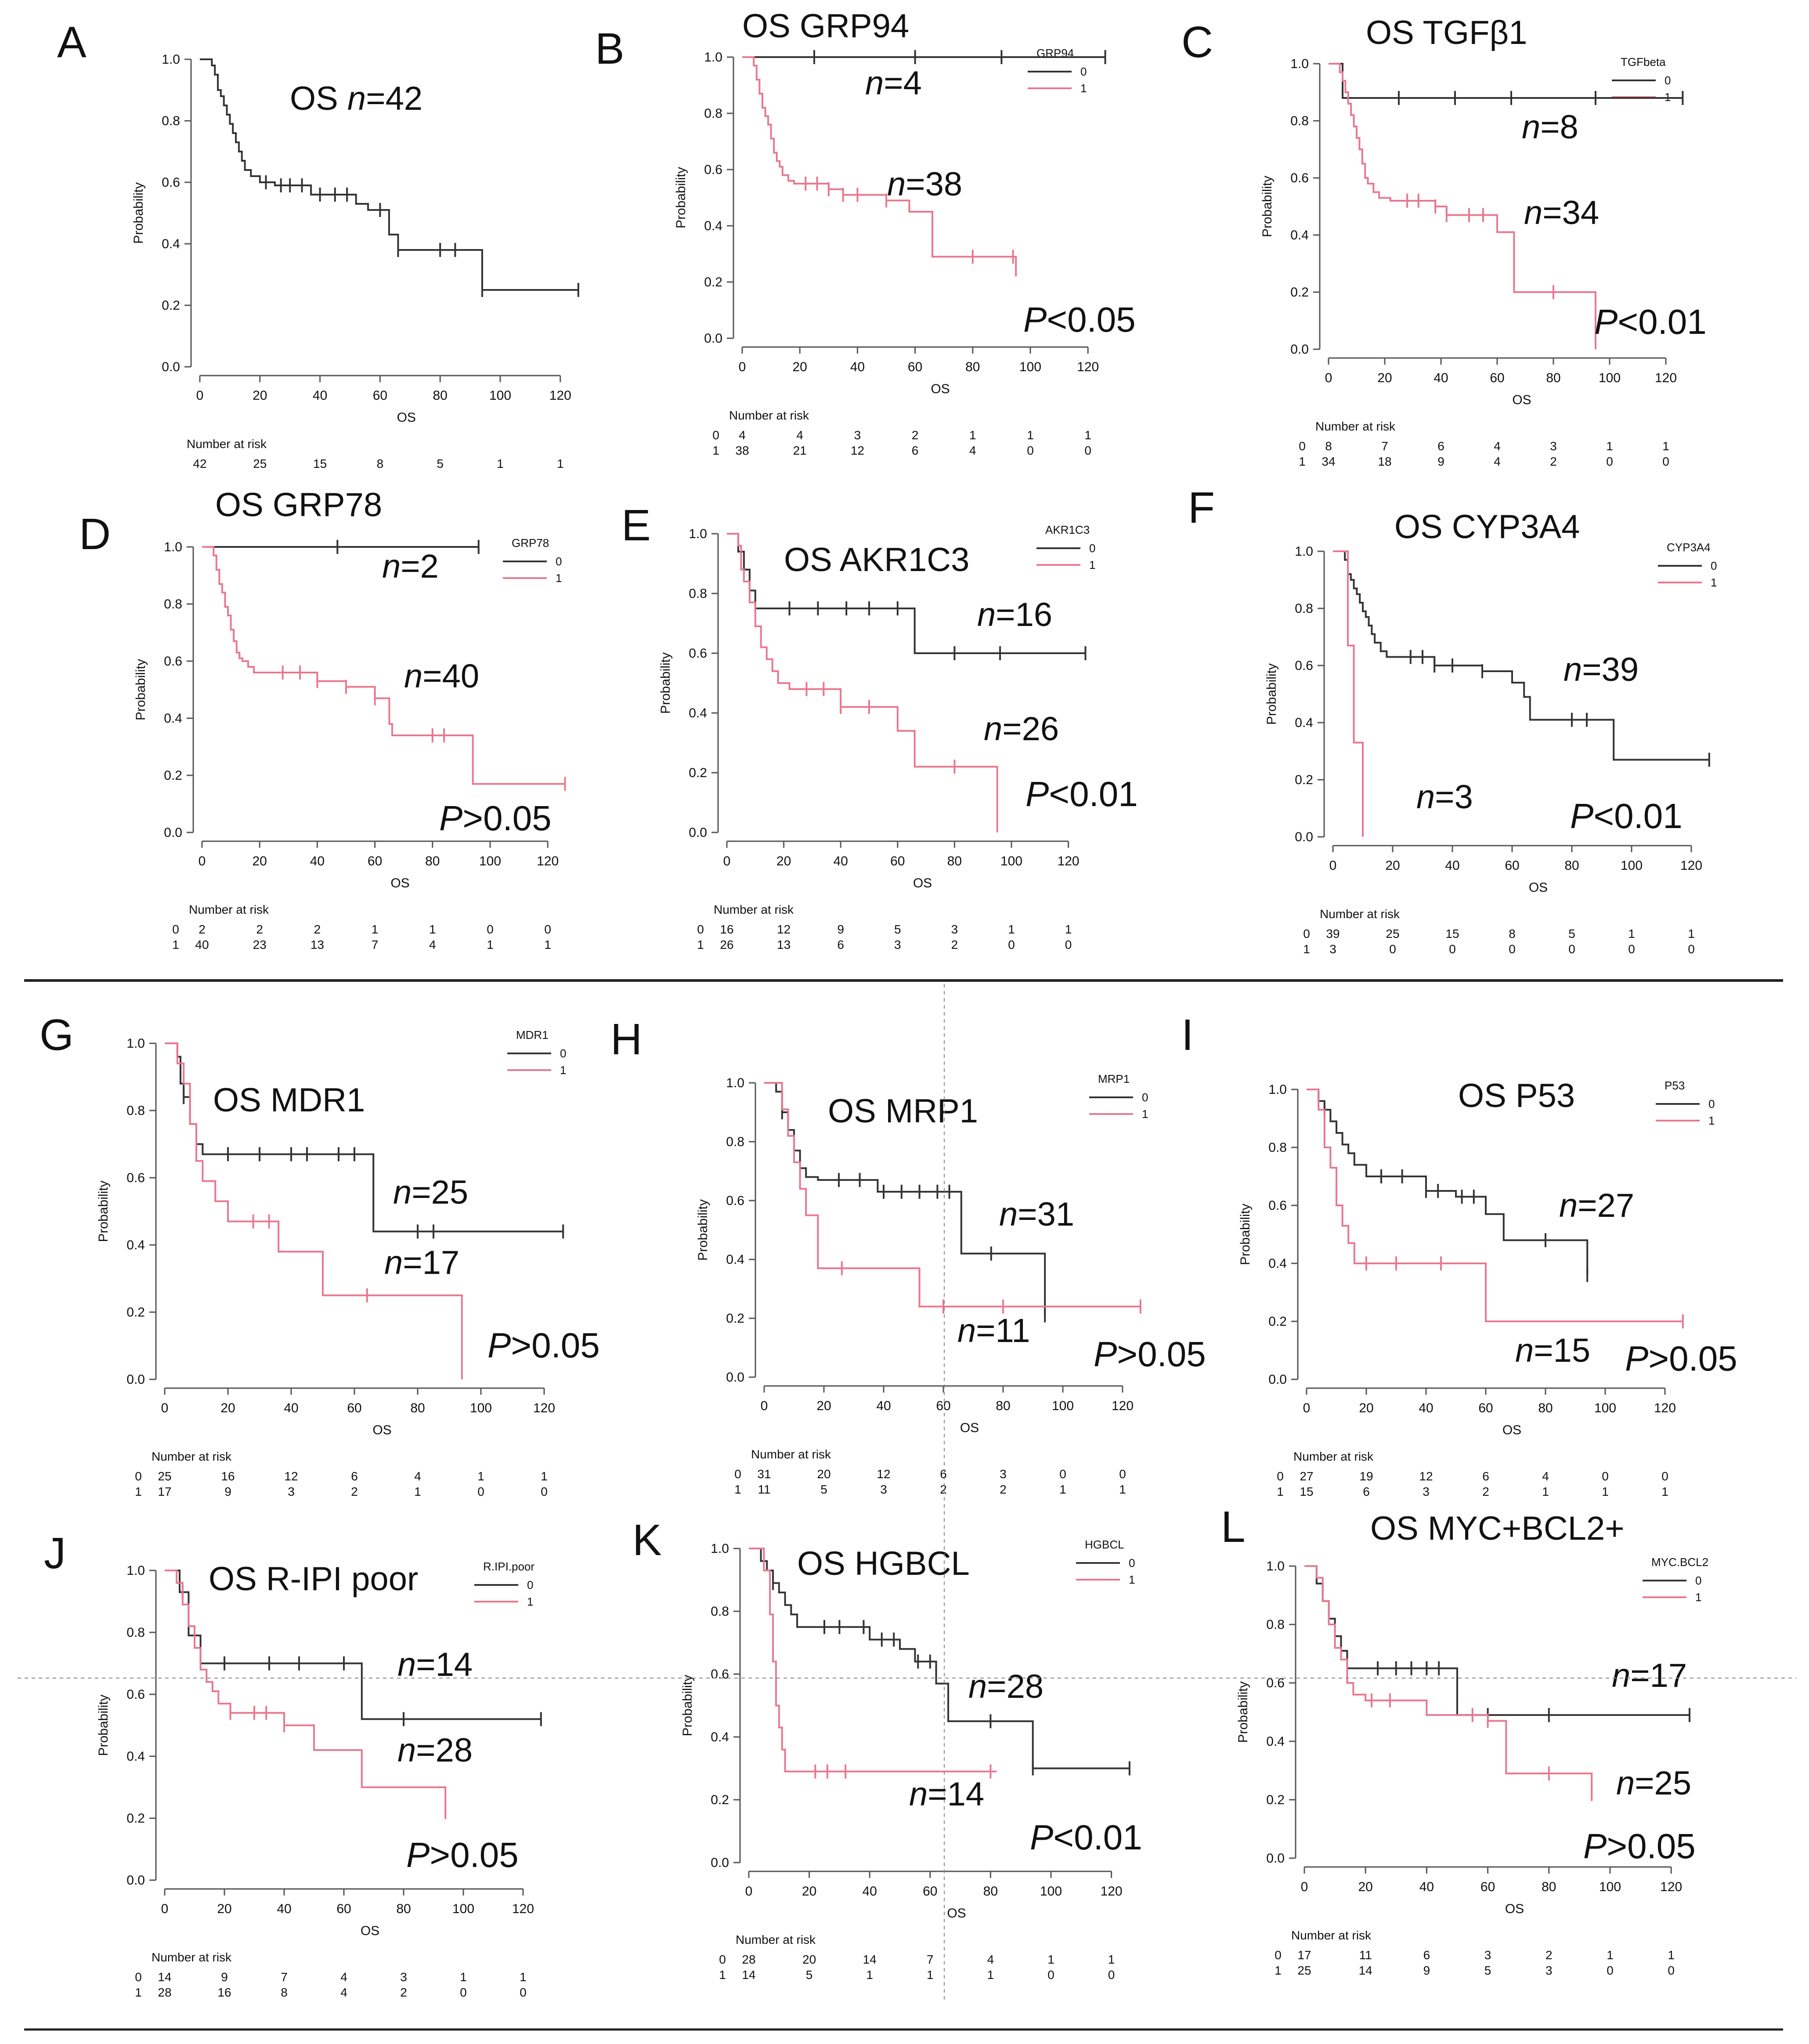 This screenshot has height=2044, width=1809. I want to click on n-label-1: n=38, so click(924, 184).